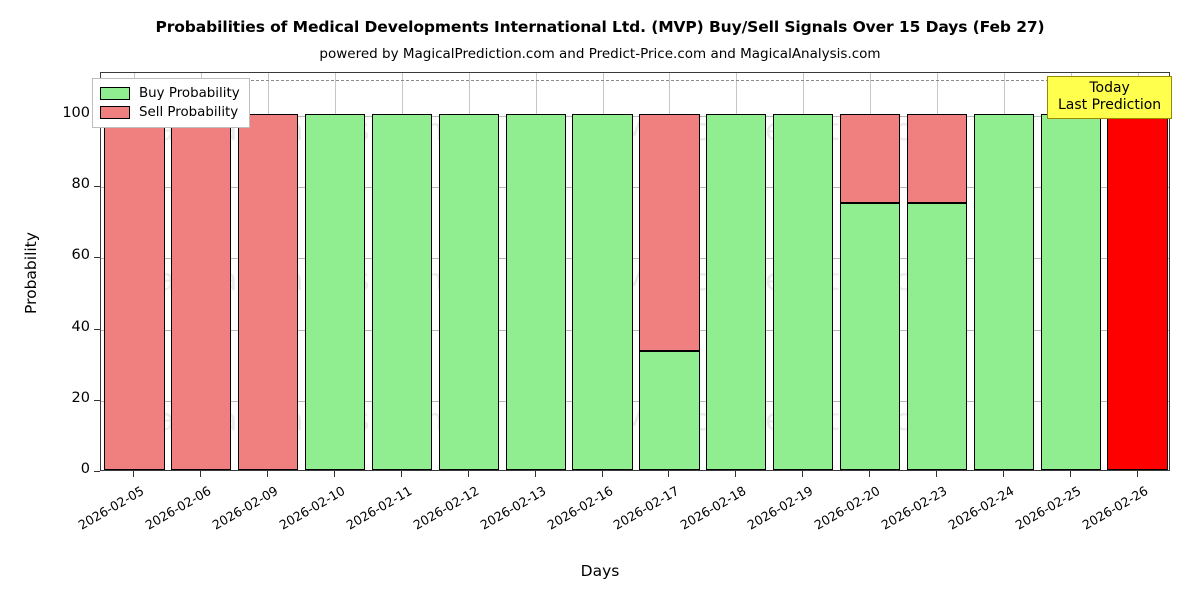 This screenshot has width=1200, height=600. I want to click on chart-legend: Buy Probability Sell Probability, so click(171, 103).